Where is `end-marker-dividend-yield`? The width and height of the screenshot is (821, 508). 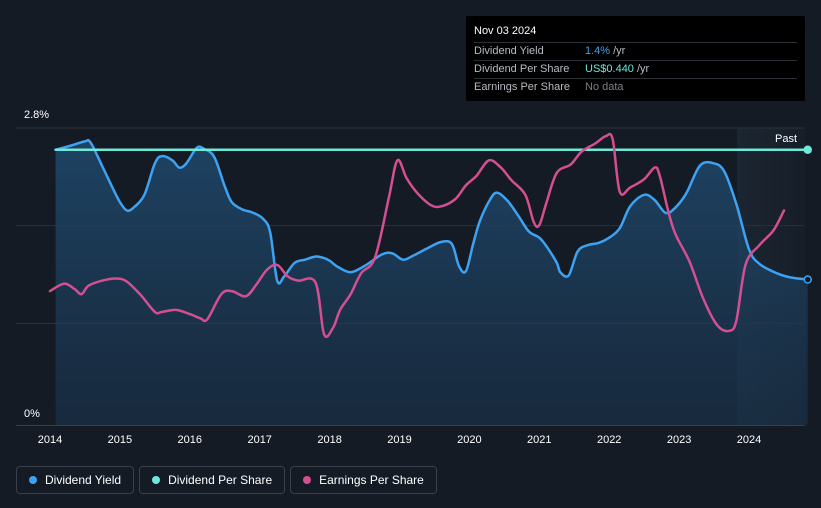
end-marker-dividend-yield is located at coordinates (807, 279).